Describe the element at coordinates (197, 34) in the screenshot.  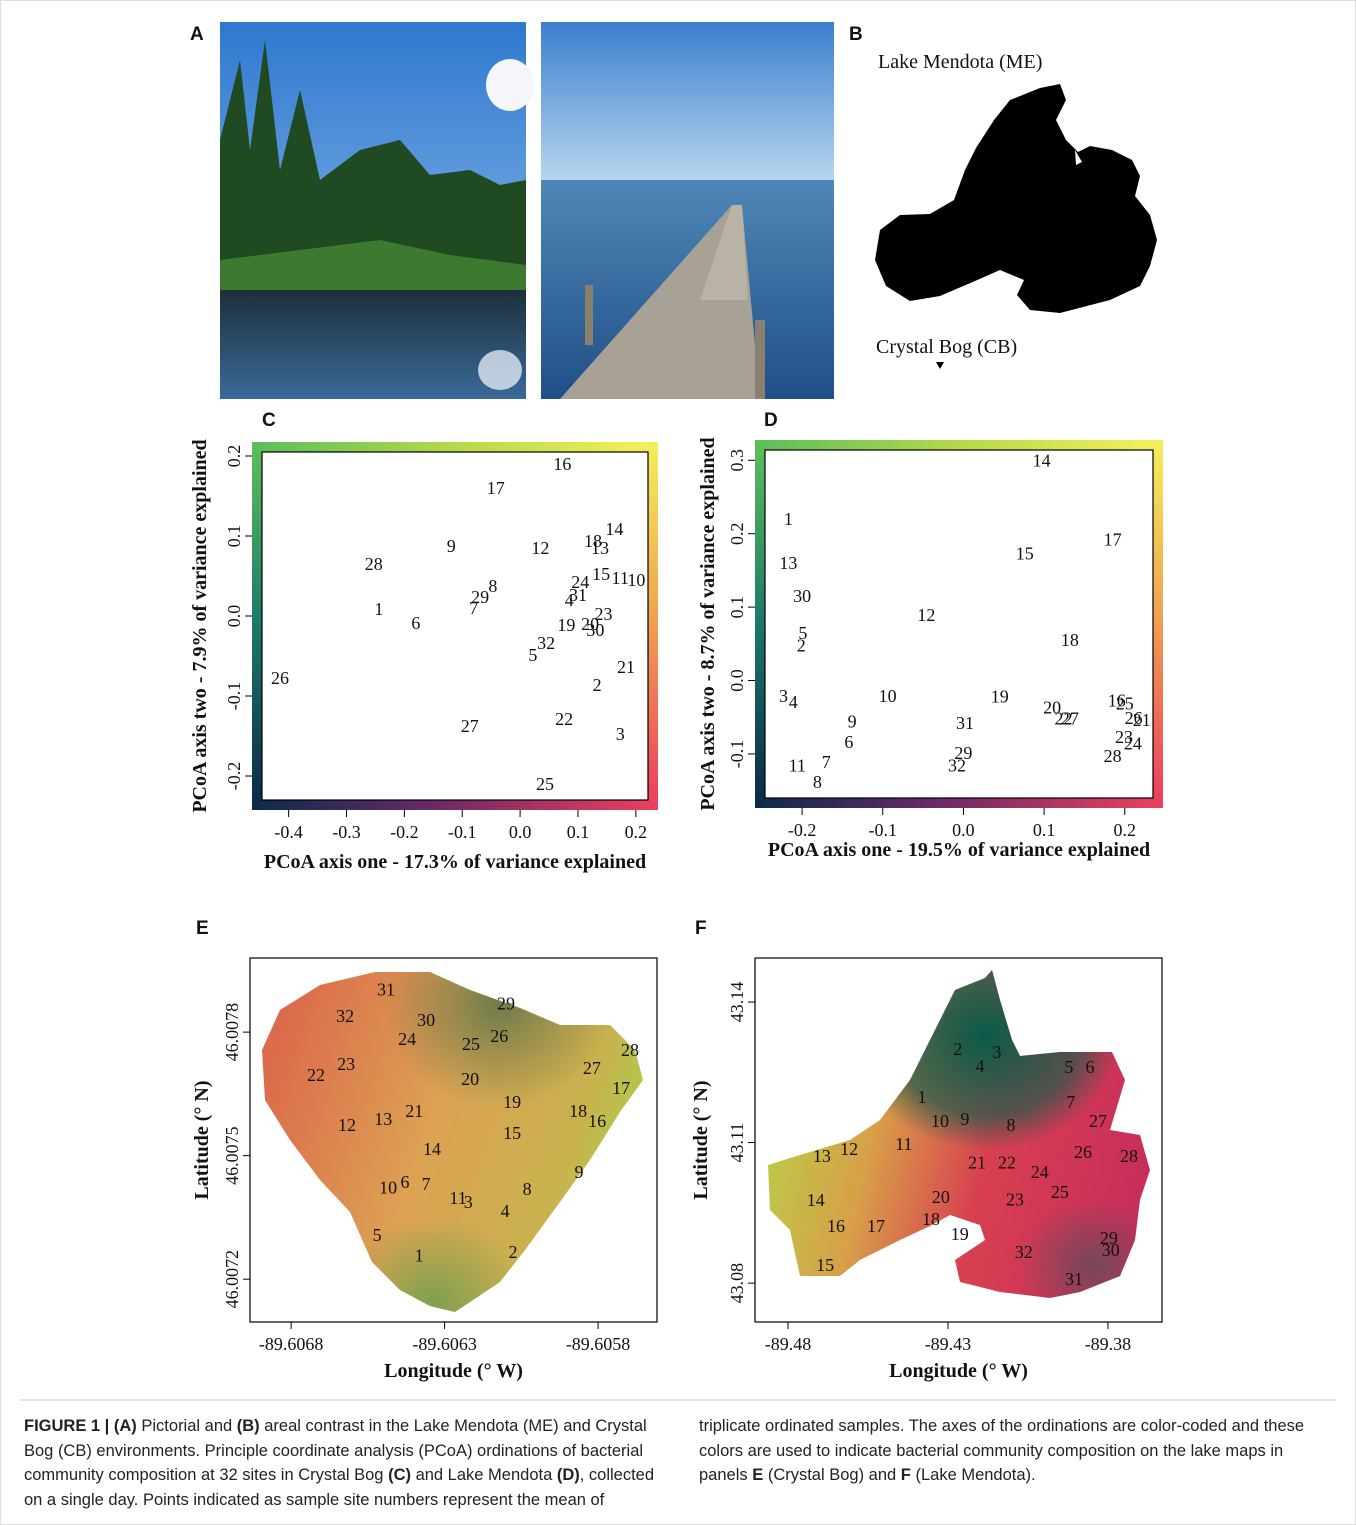
I see `panel-letter: A` at that location.